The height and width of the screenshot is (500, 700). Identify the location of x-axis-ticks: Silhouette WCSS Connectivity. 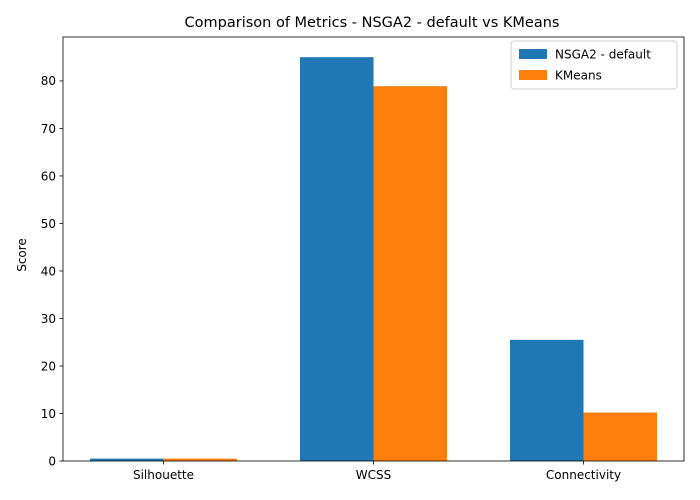
(377, 471).